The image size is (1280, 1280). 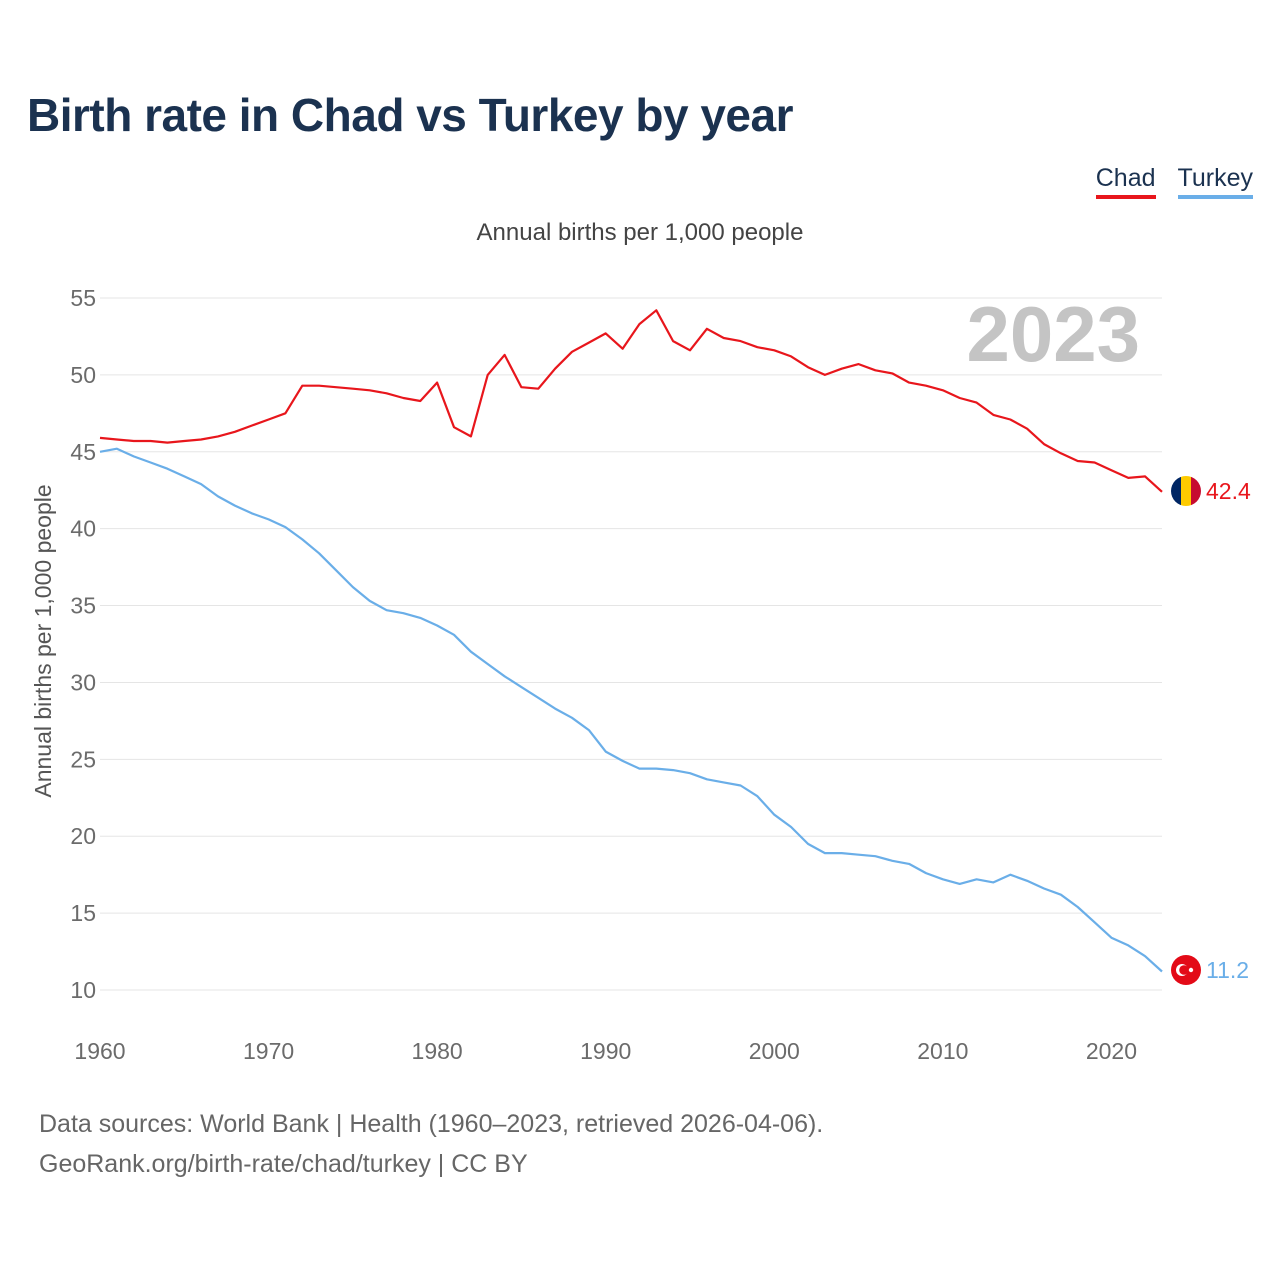 I want to click on x-axis-ticks: 1960 1970 1980 1990 2000 2010 2020, so click(x=605, y=1051).